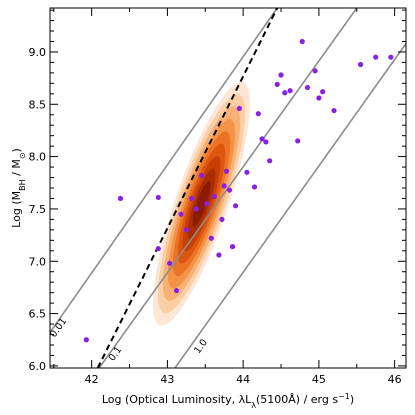 The height and width of the screenshot is (415, 415). What do you see at coordinates (92, 379) in the screenshot?
I see `x-tick-label: 42` at bounding box center [92, 379].